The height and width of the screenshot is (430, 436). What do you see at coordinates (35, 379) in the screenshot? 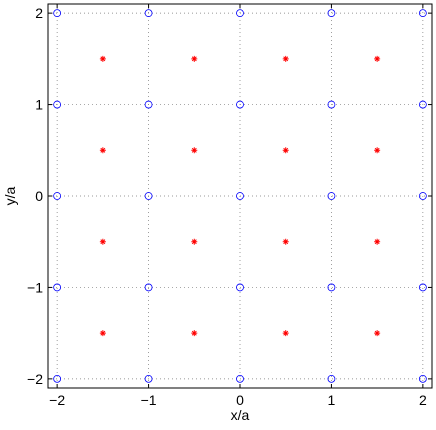
I see `y-tick-label: −2` at bounding box center [35, 379].